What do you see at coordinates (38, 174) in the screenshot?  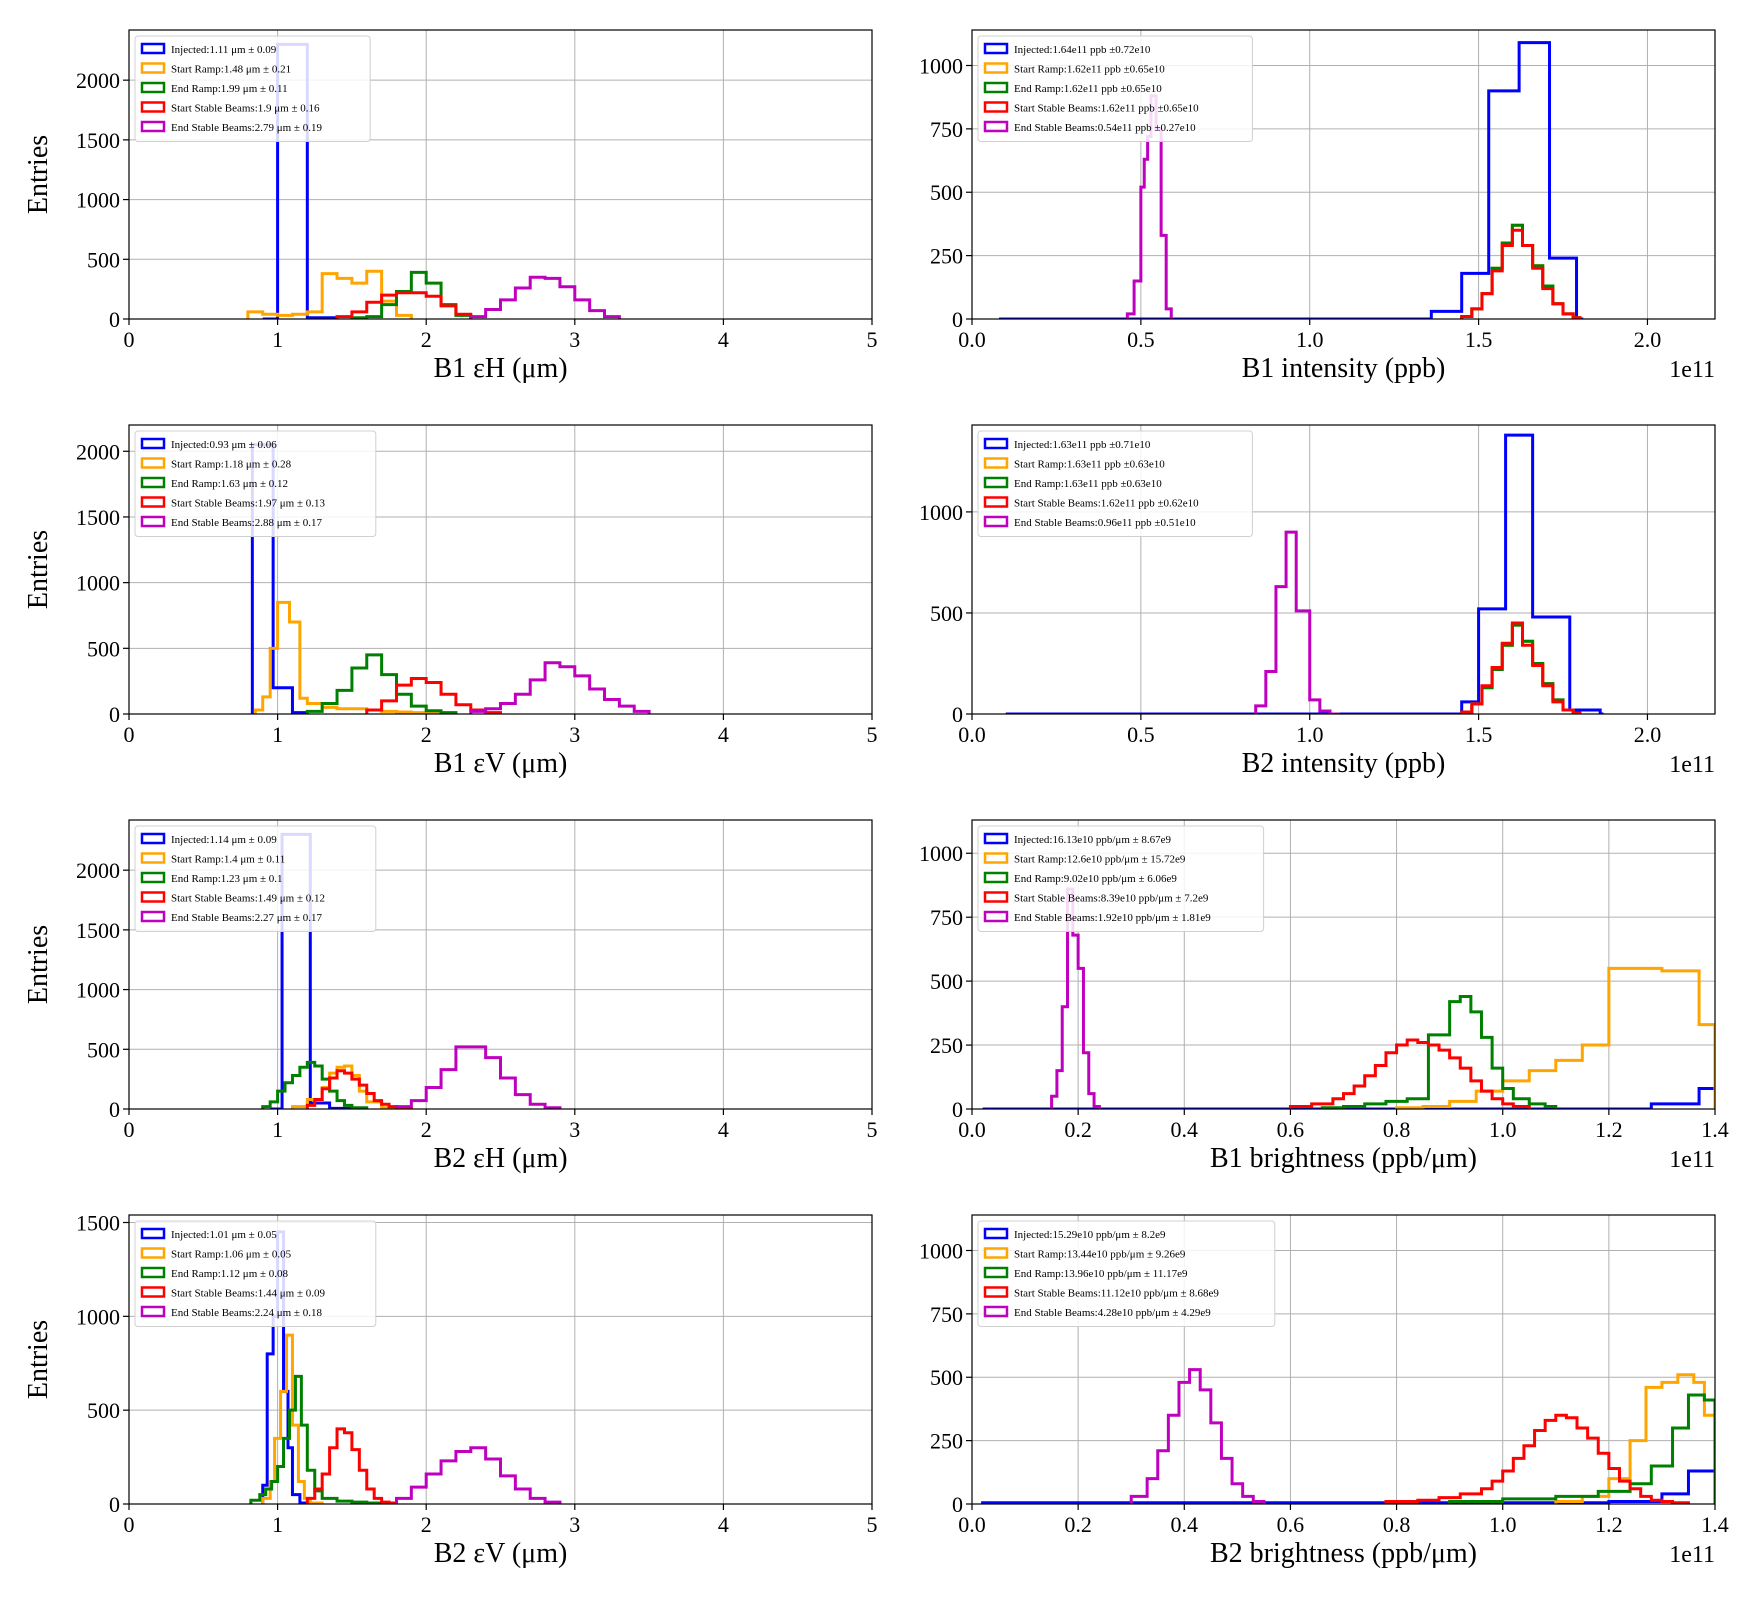 I see `y-axis-label: Entries` at bounding box center [38, 174].